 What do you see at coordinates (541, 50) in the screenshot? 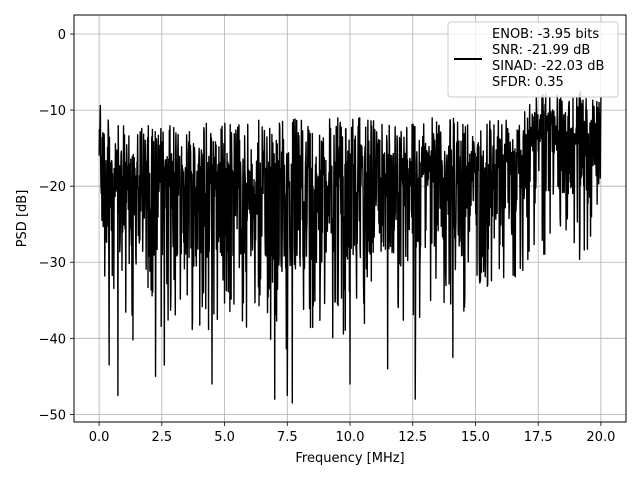
I see `legend-entry-snr: SNR: -21.99 dB` at bounding box center [541, 50].